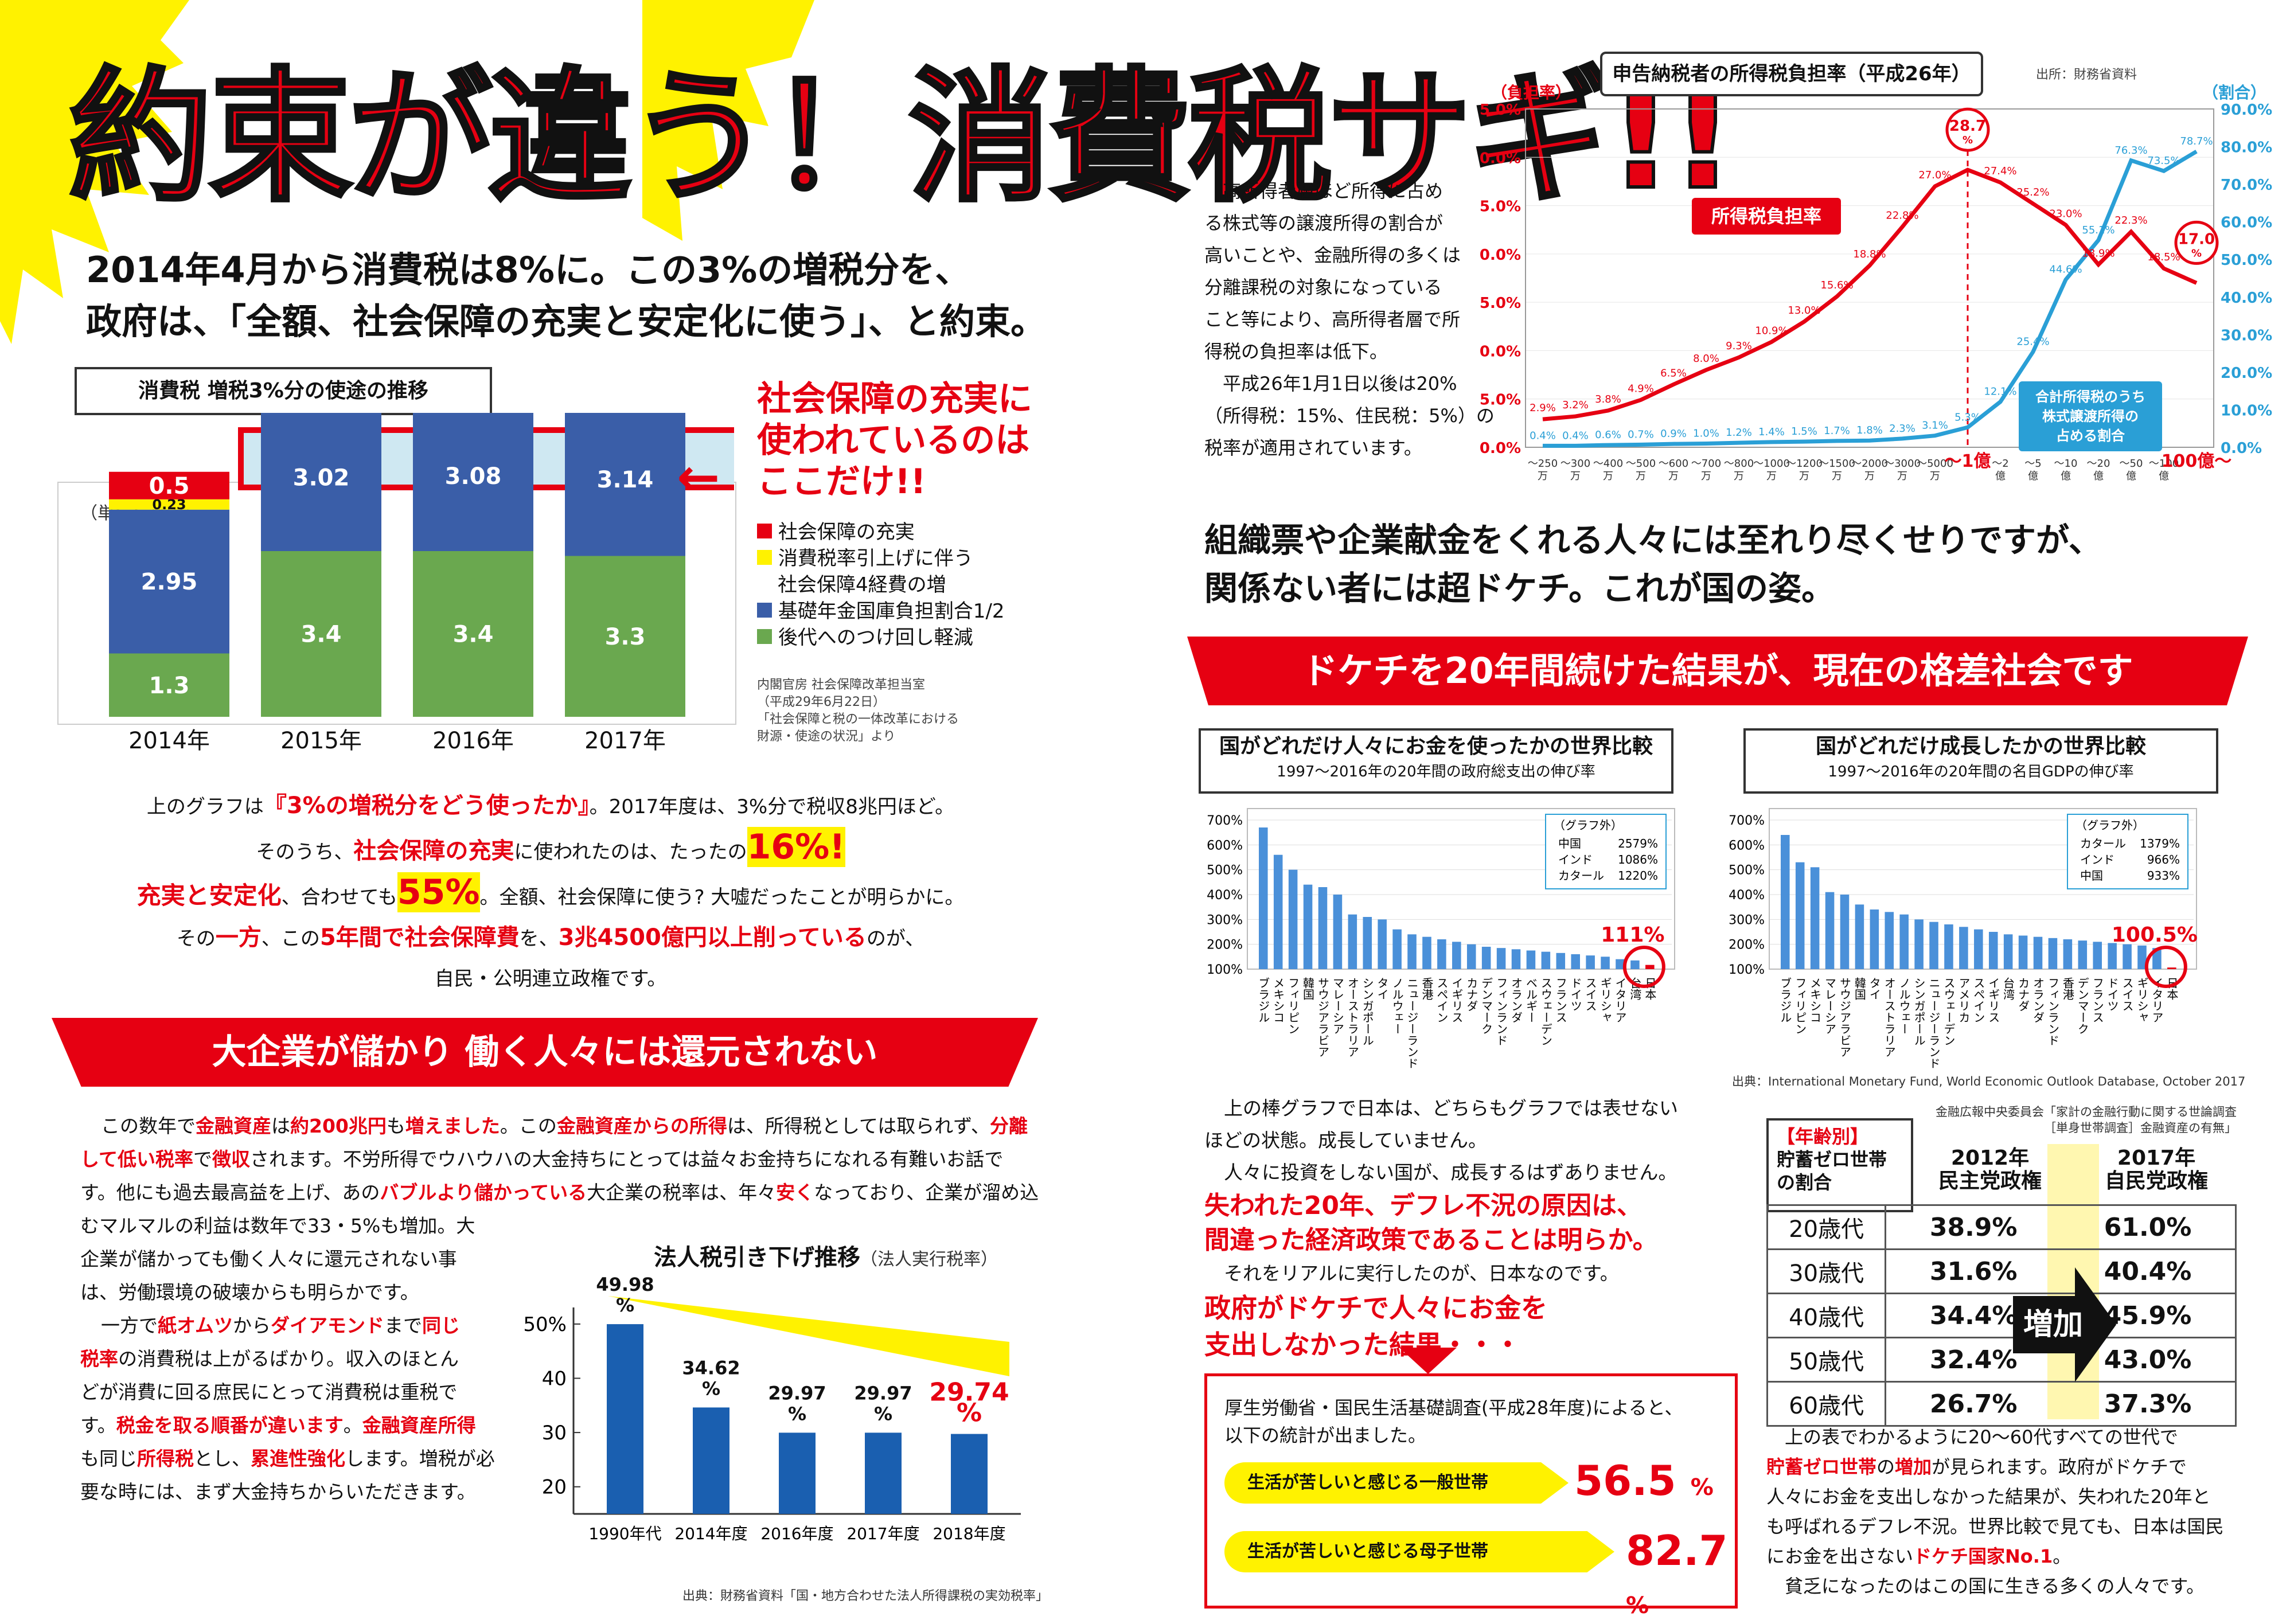 The height and width of the screenshot is (1624, 2294). Describe the element at coordinates (396, 1126) in the screenshot. I see `s: も` at that location.